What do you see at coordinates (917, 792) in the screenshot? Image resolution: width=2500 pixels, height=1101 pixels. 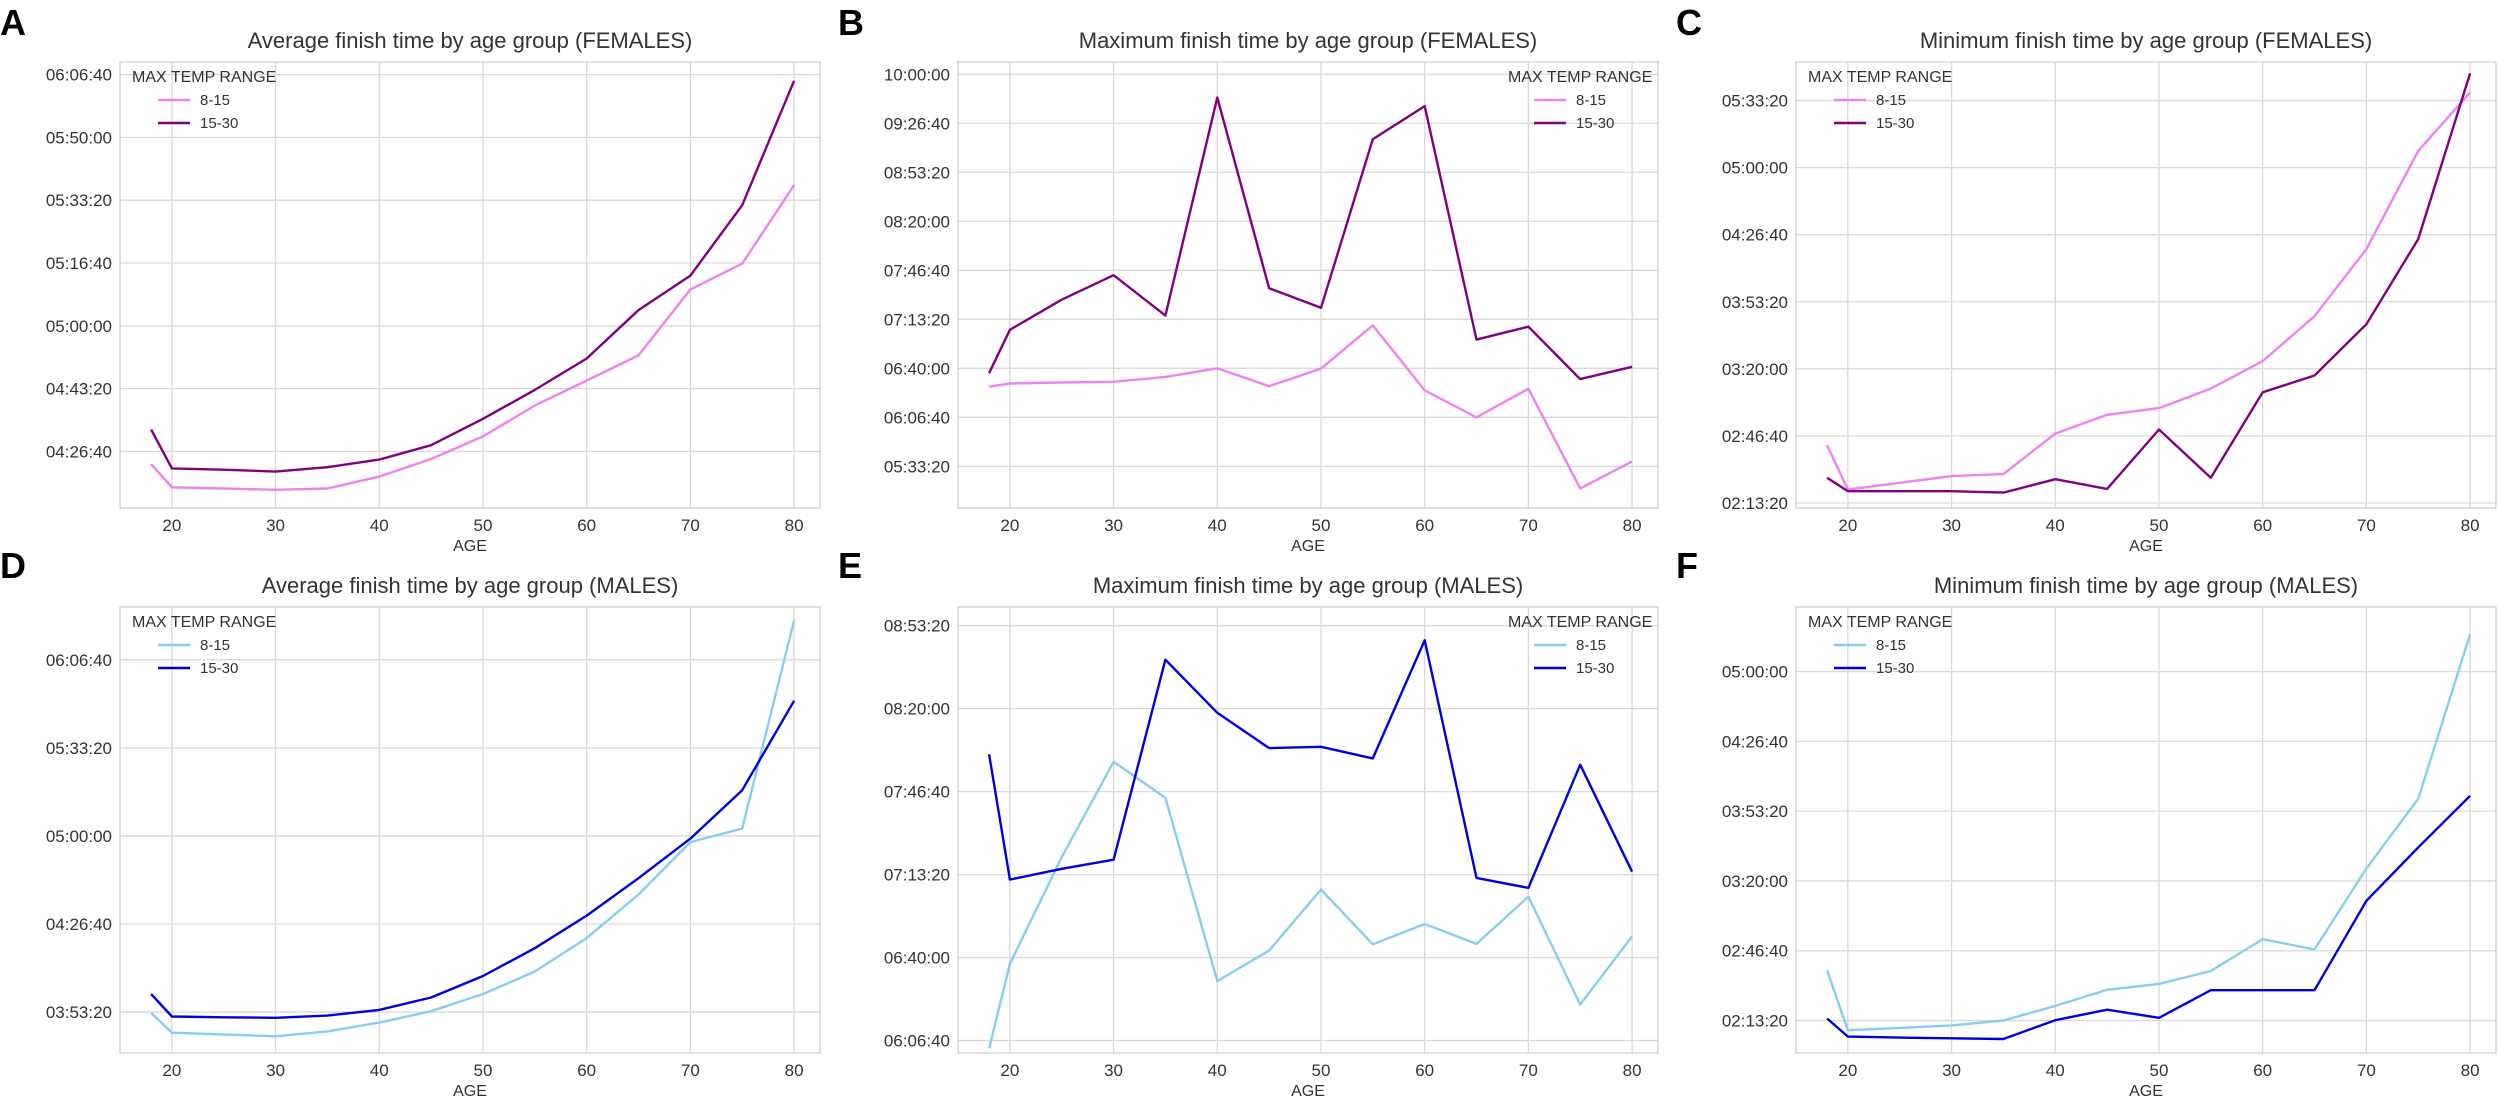 I see `y-tick-label: 07:46:40` at bounding box center [917, 792].